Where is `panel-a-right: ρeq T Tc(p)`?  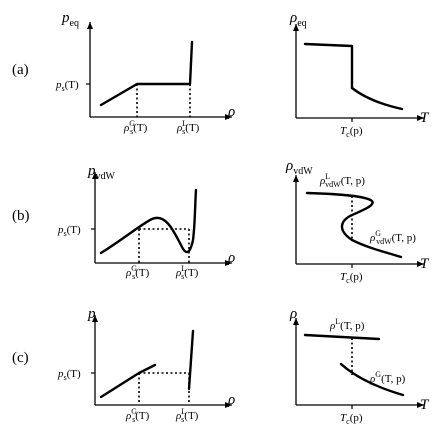
panel-a-right: ρeq T Tc(p) is located at coordinates (359, 74).